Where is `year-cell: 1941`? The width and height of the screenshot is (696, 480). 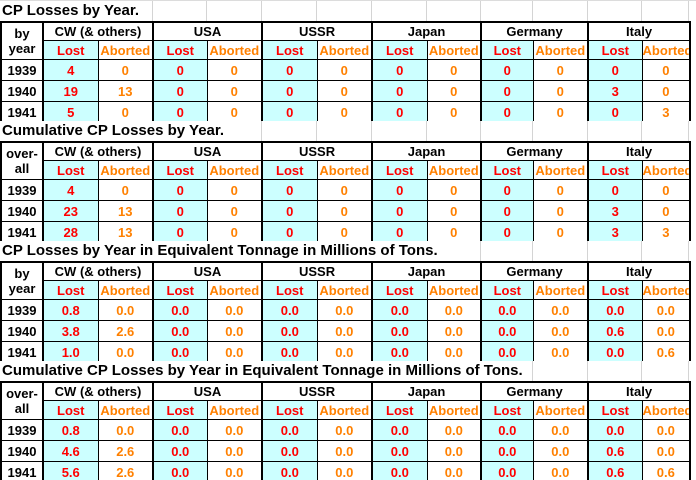
year-cell: 1941 is located at coordinates (22, 231).